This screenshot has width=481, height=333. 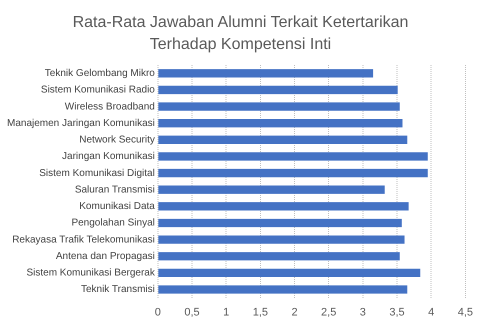 I want to click on y-tick-label: Network Security, so click(x=117, y=140).